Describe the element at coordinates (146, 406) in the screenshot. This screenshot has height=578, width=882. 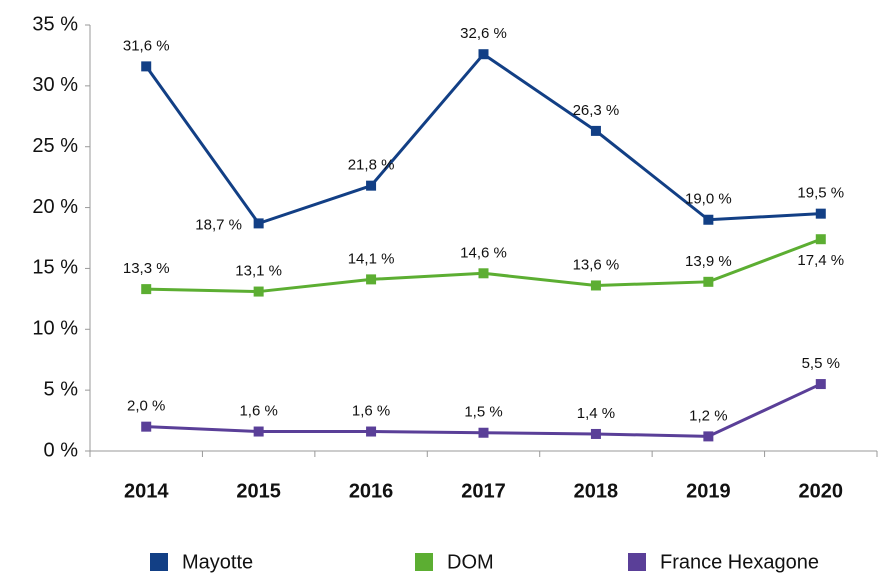
I see `value-label: 2,0 %` at that location.